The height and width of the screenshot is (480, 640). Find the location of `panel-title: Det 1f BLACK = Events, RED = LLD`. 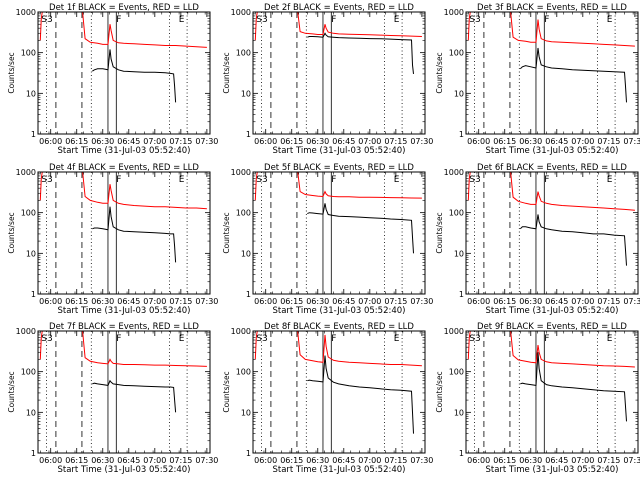

panel-title: Det 1f BLACK = Events, RED = LLD is located at coordinates (124, 8).